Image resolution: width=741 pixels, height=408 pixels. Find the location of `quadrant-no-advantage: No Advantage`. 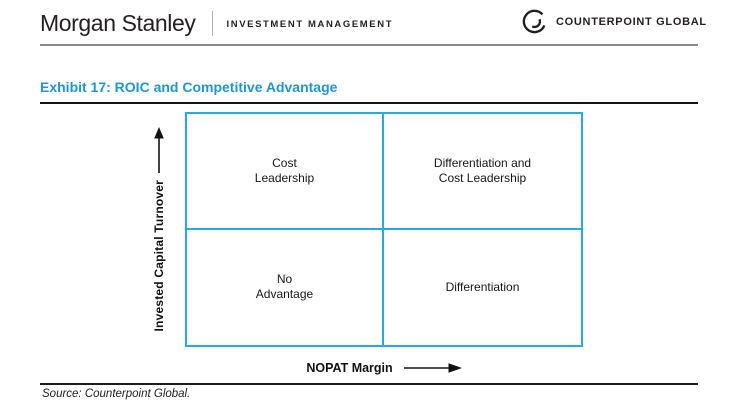

quadrant-no-advantage: No Advantage is located at coordinates (285, 287).